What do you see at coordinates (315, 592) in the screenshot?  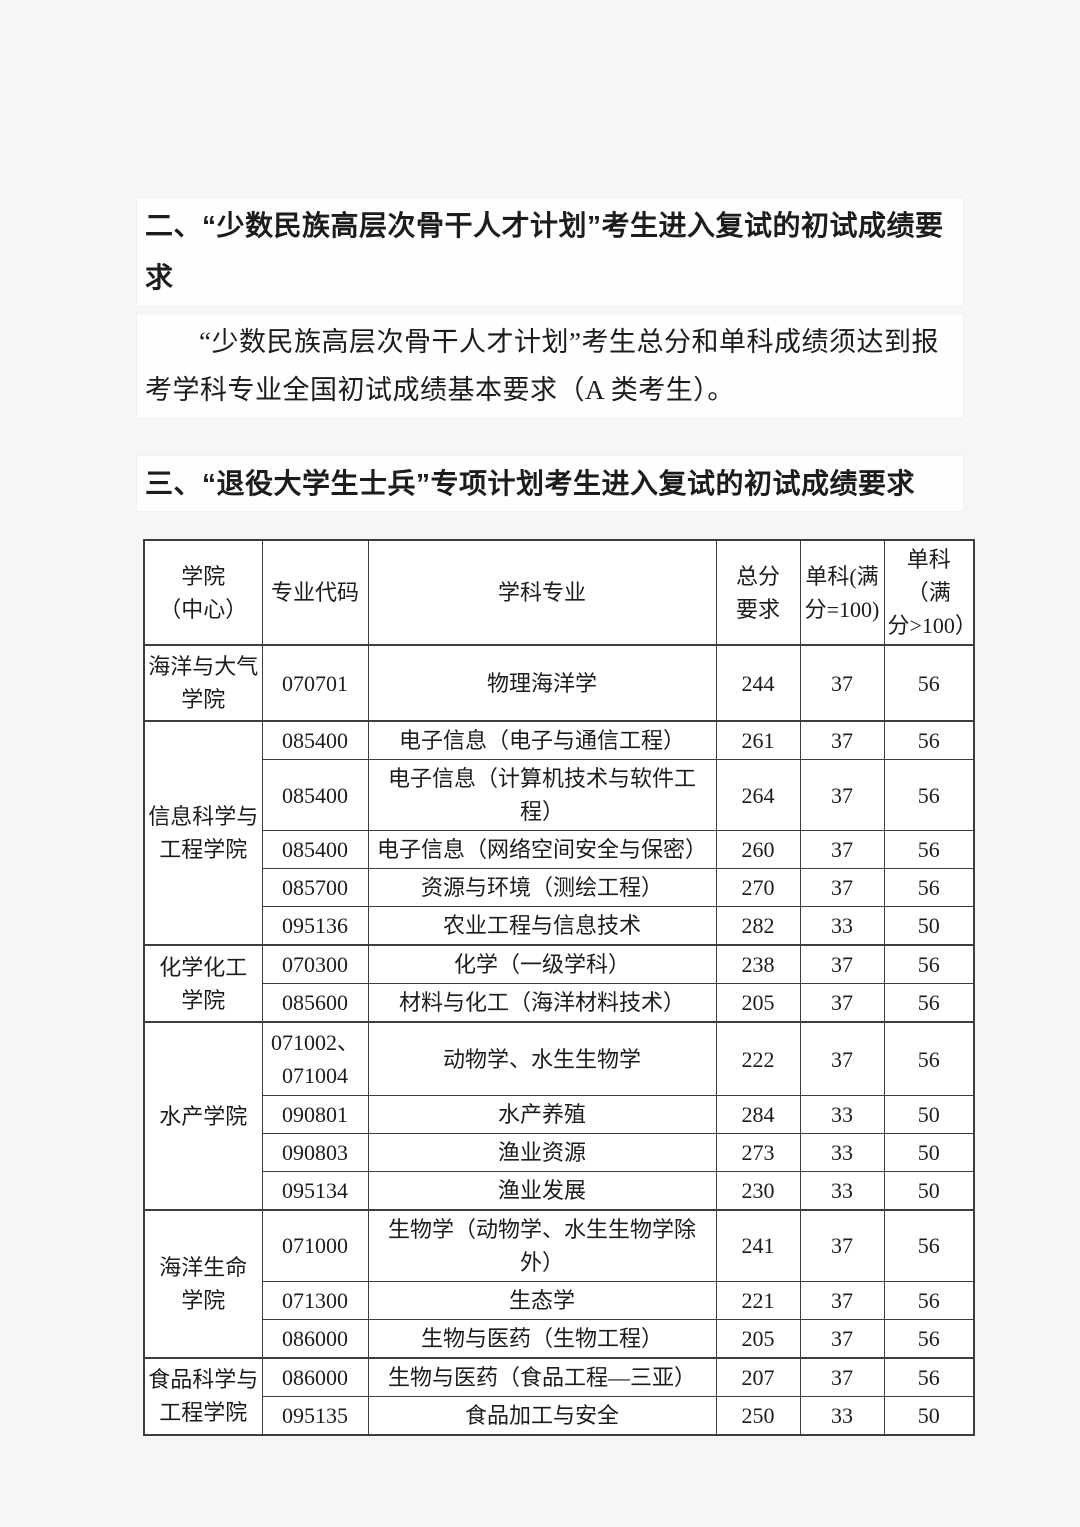 I see `header-code: 专业代码` at bounding box center [315, 592].